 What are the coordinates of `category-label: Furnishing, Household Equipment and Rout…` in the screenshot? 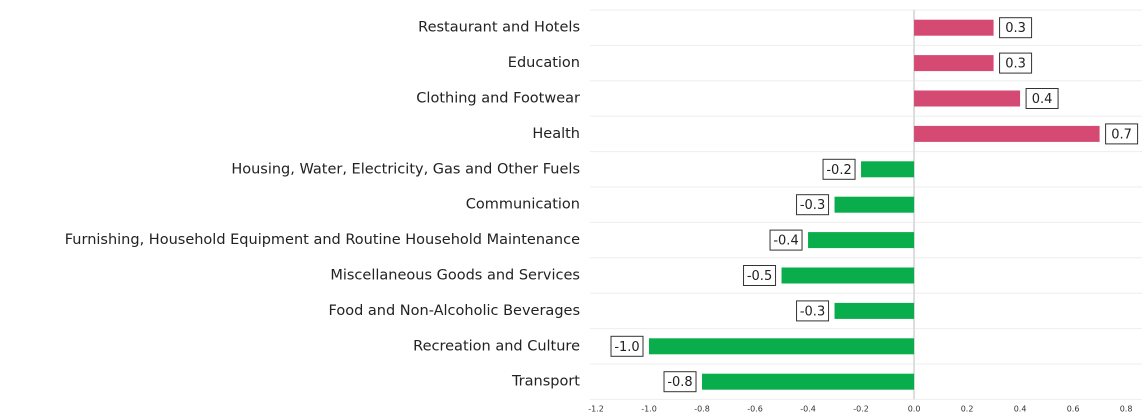 It's located at (322, 240).